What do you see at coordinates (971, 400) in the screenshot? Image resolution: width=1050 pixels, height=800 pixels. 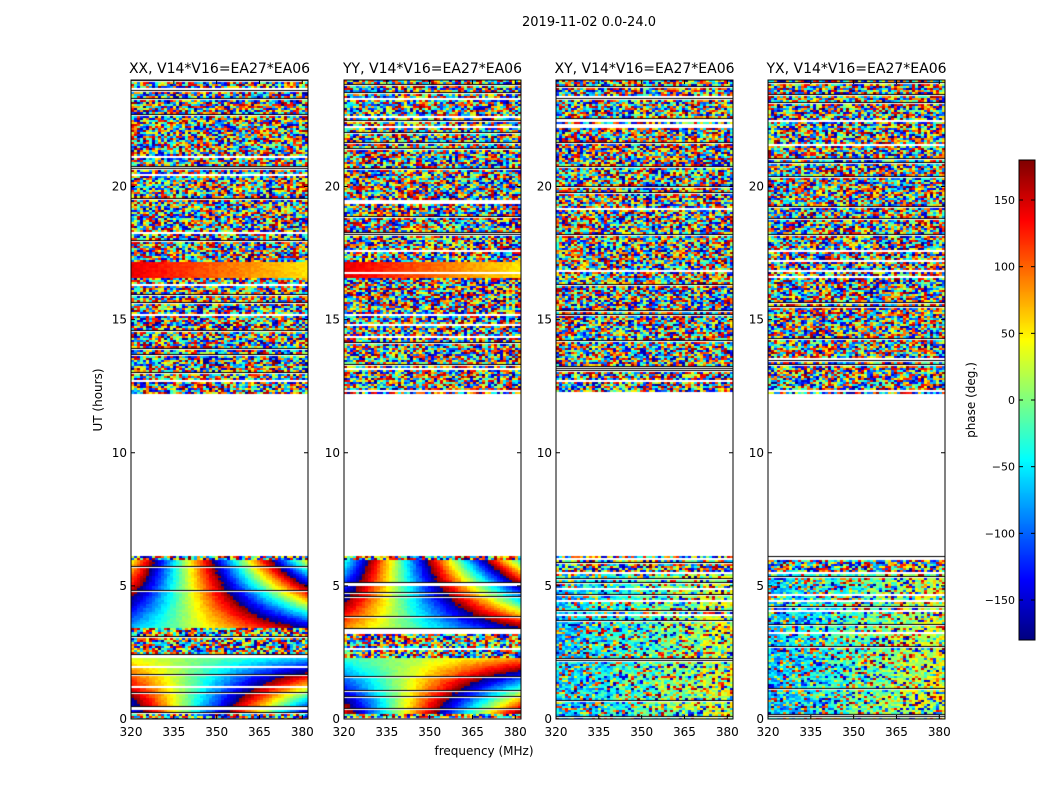 I see `colorbar-label: phase (deg.)` at bounding box center [971, 400].